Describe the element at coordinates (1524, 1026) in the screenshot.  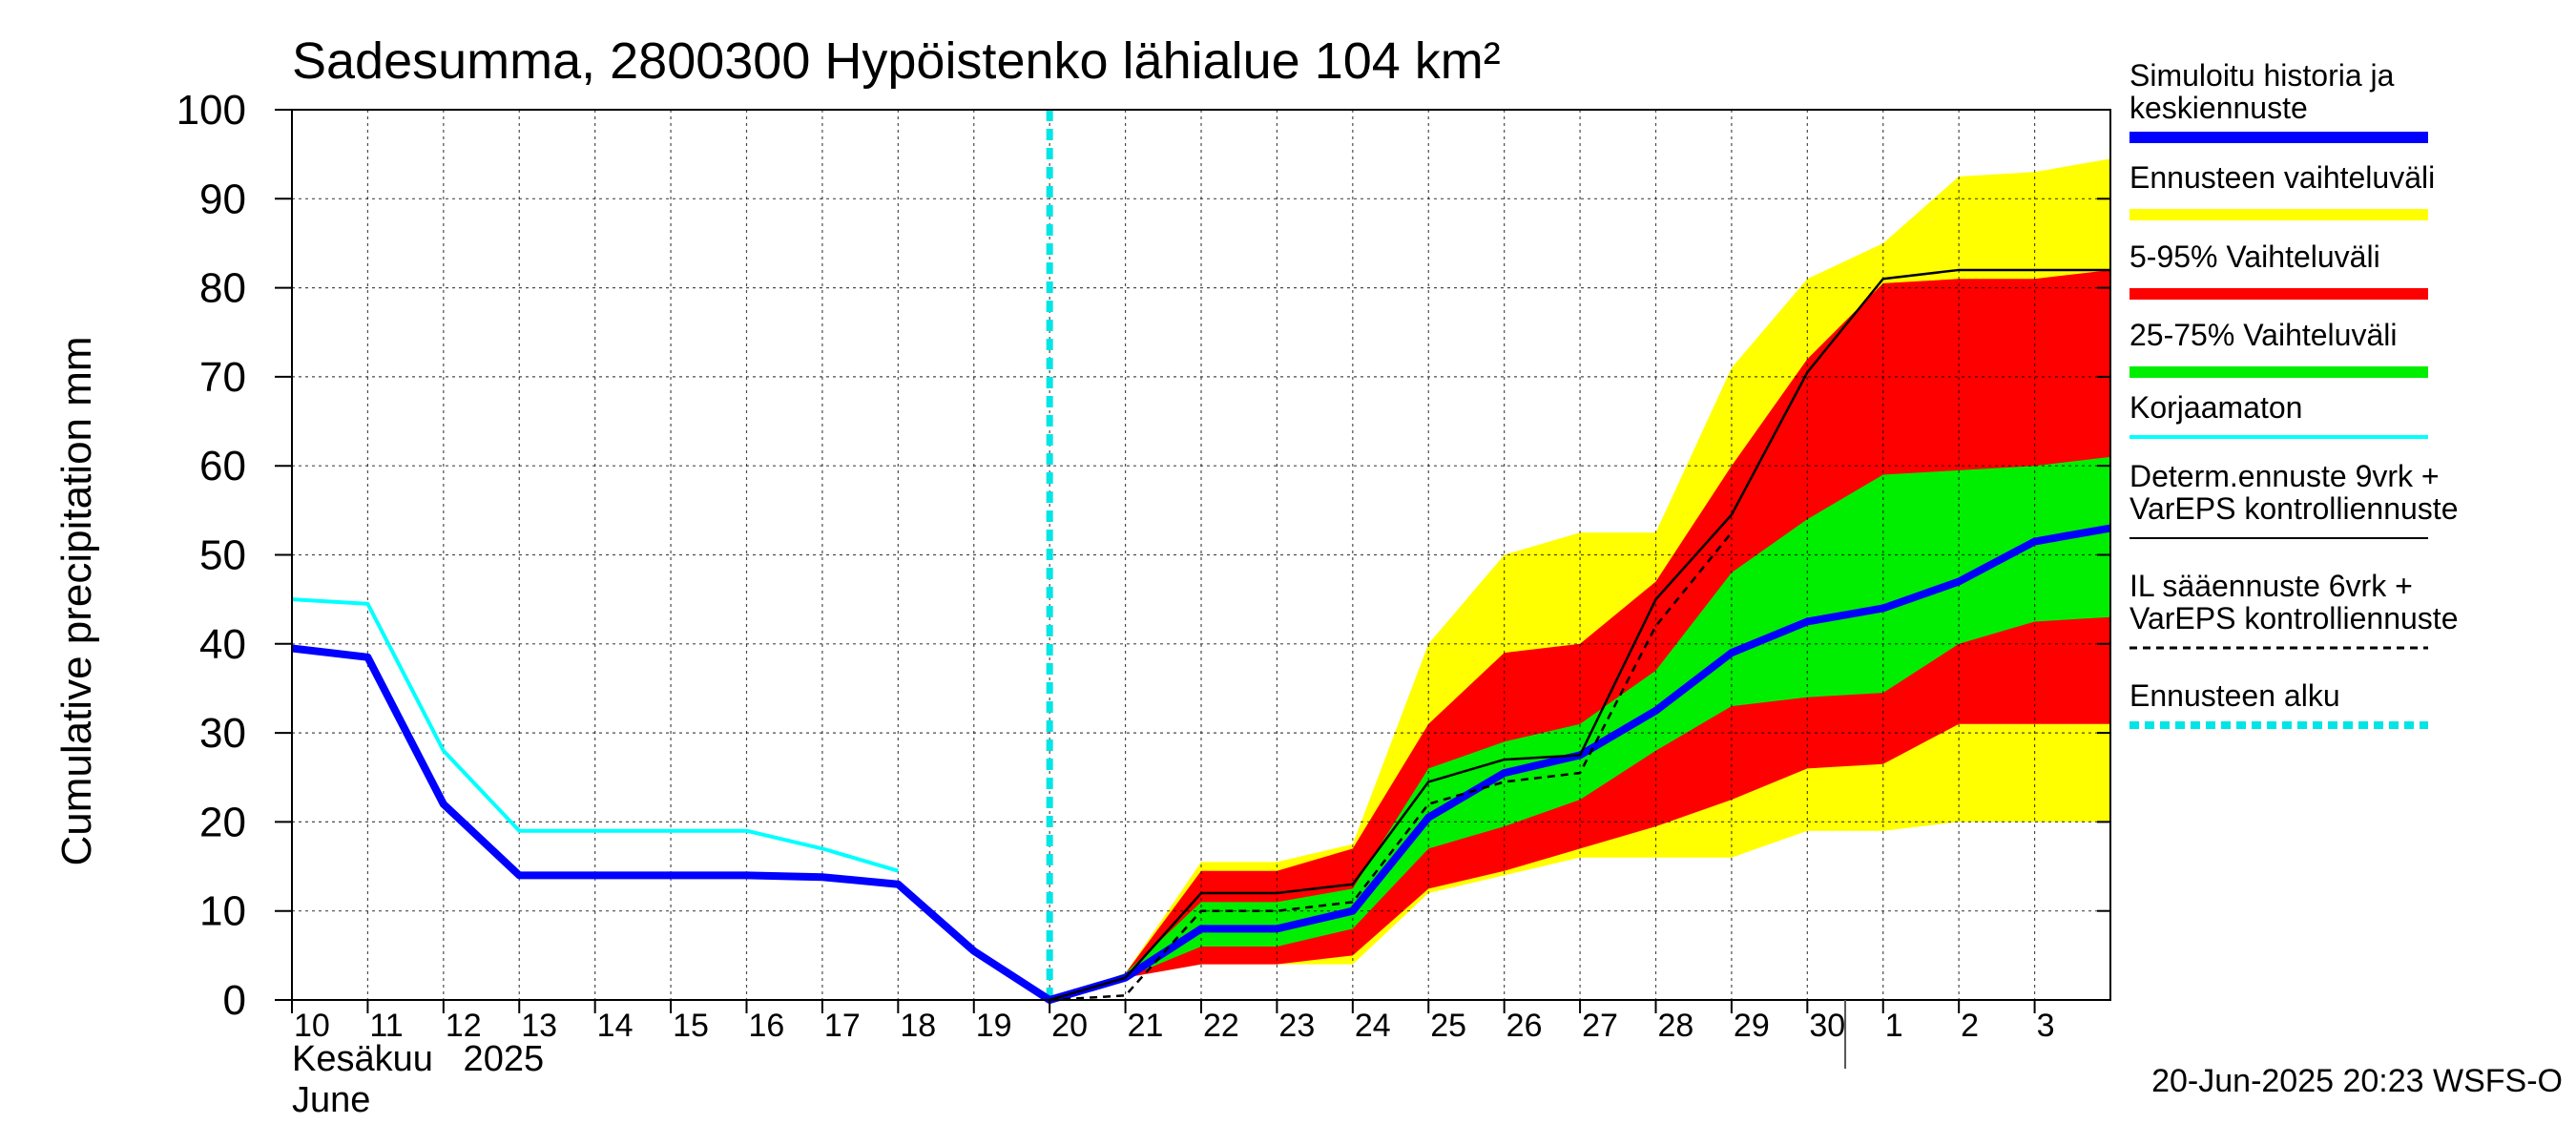
I see `x-tick-label: 26` at that location.